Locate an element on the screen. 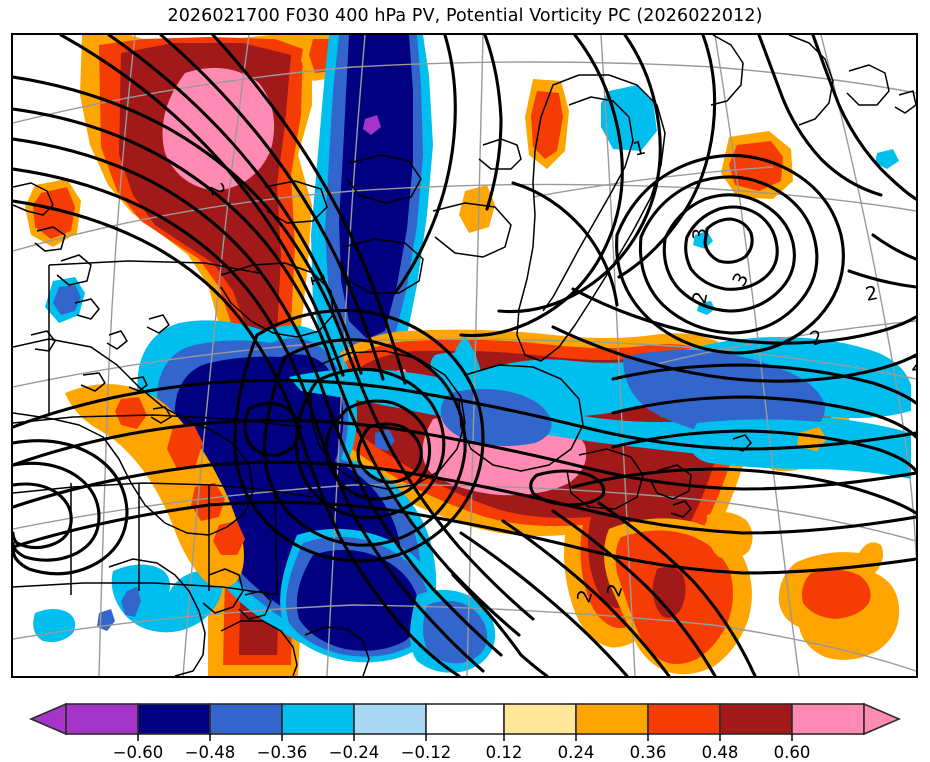 The width and height of the screenshot is (930, 762). colorbar-tick-label-7: 0.36 is located at coordinates (648, 752).